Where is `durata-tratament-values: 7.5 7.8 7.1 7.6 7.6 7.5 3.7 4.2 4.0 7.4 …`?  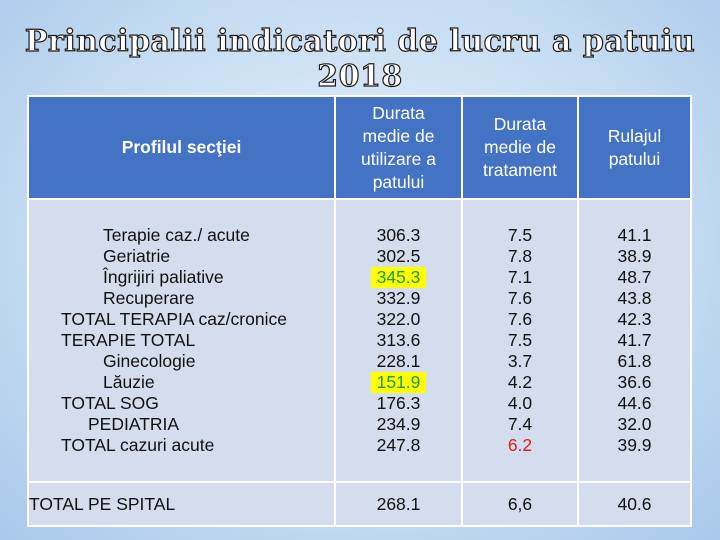
durata-tratament-values: 7.5 7.8 7.1 7.6 7.6 7.5 3.7 4.2 4.0 7.4 … is located at coordinates (520, 340).